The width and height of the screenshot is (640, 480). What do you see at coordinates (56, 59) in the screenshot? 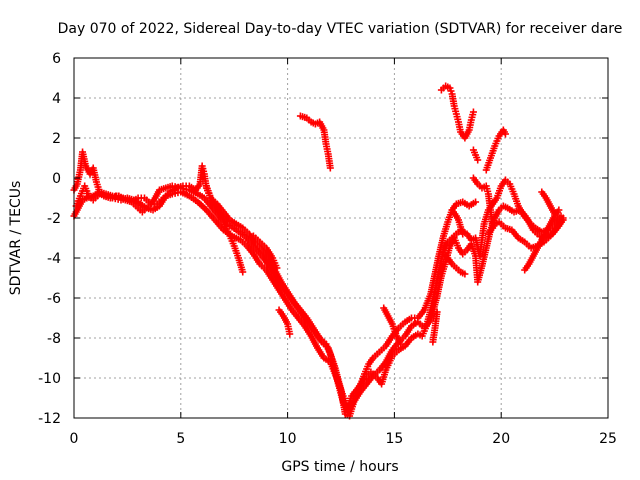
I see `y-tick-label: 6` at bounding box center [56, 59].